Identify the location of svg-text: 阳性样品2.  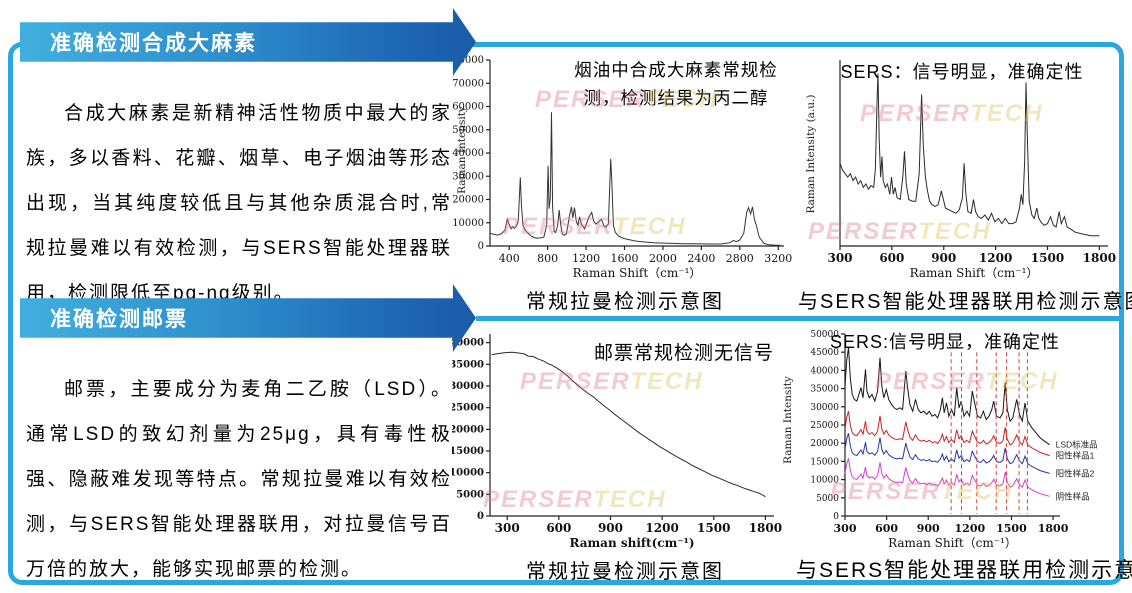
(1075, 473).